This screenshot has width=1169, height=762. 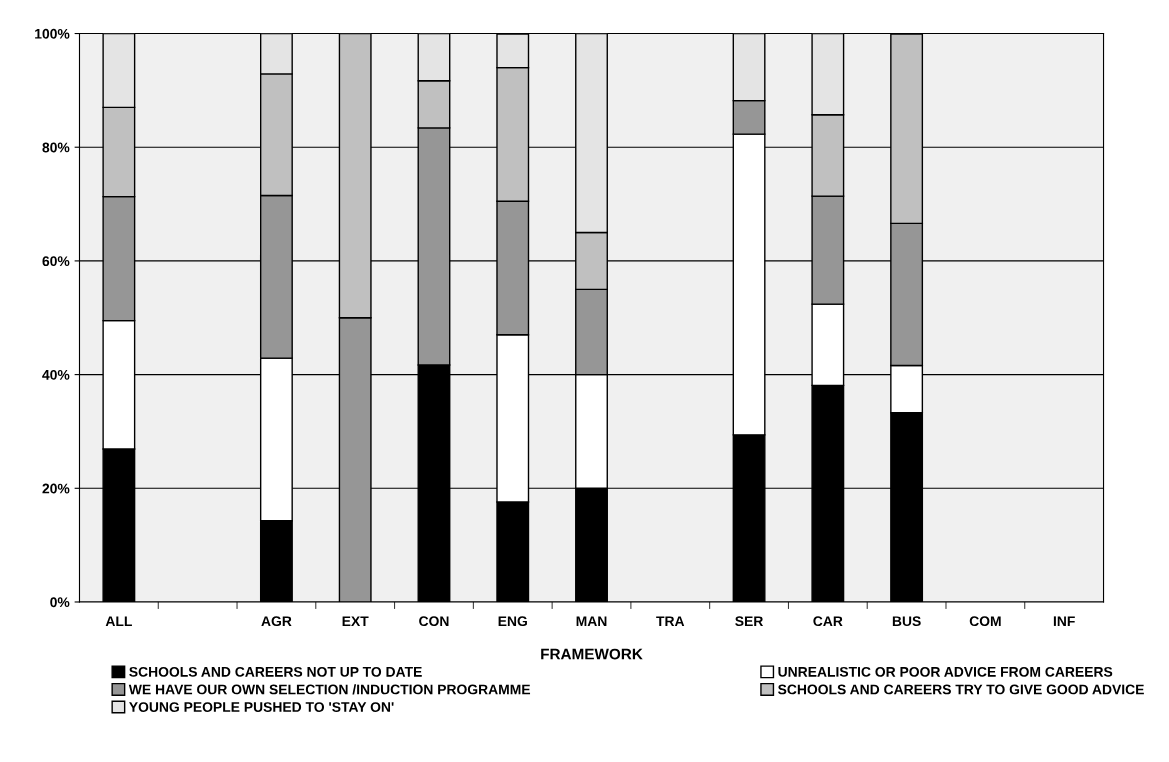 What do you see at coordinates (261, 707) in the screenshot?
I see `legend-label: YOUNG PEOPLE PUSHED TO 'STAY ON'` at bounding box center [261, 707].